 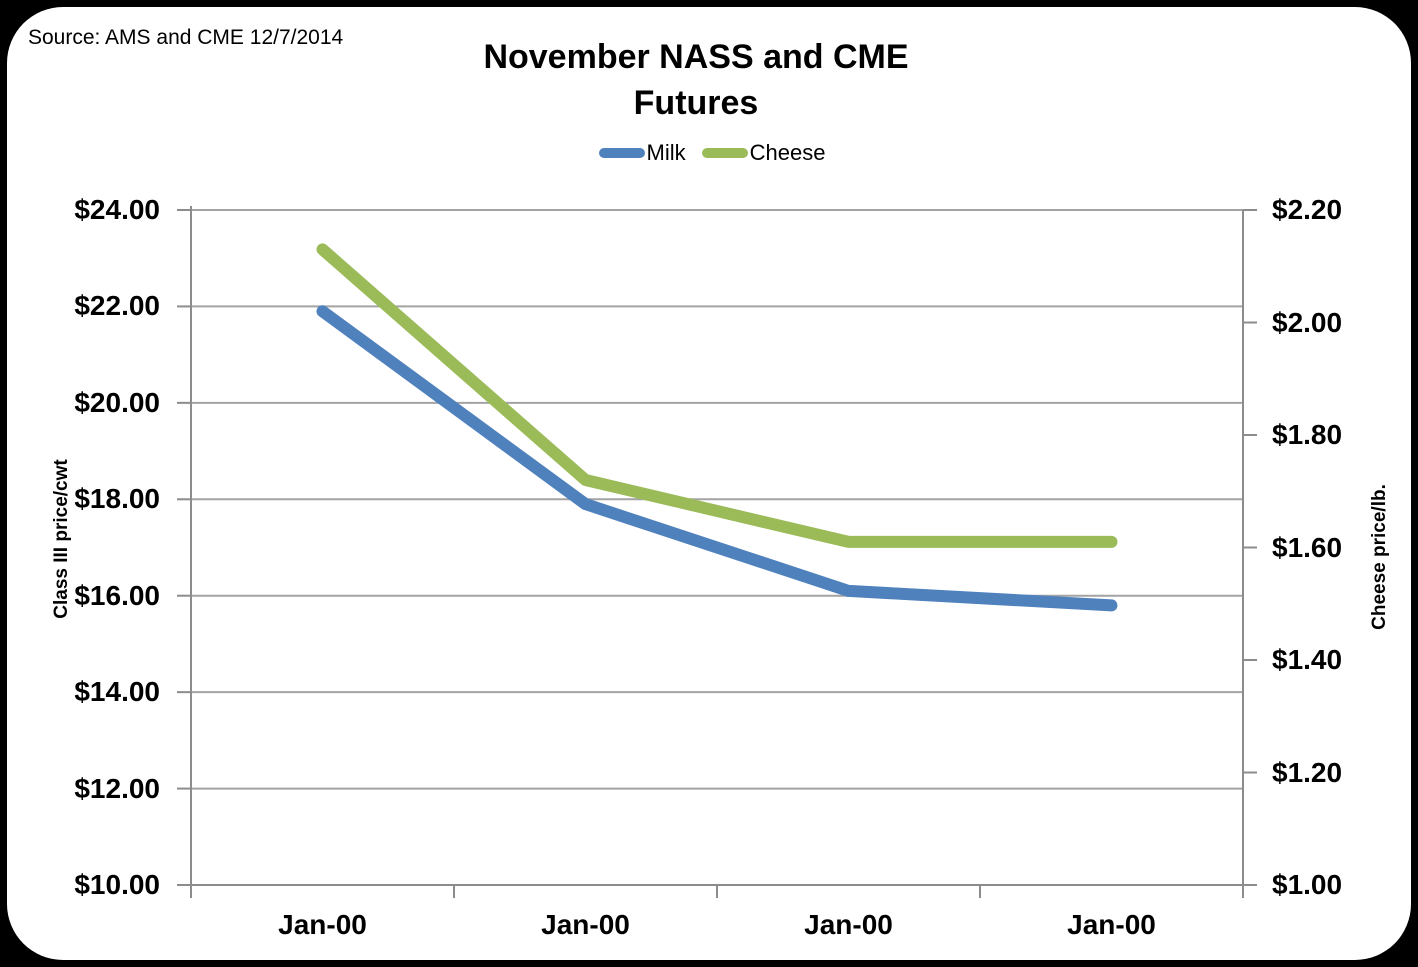 What do you see at coordinates (666, 152) in the screenshot?
I see `legend-label: Milk` at bounding box center [666, 152].